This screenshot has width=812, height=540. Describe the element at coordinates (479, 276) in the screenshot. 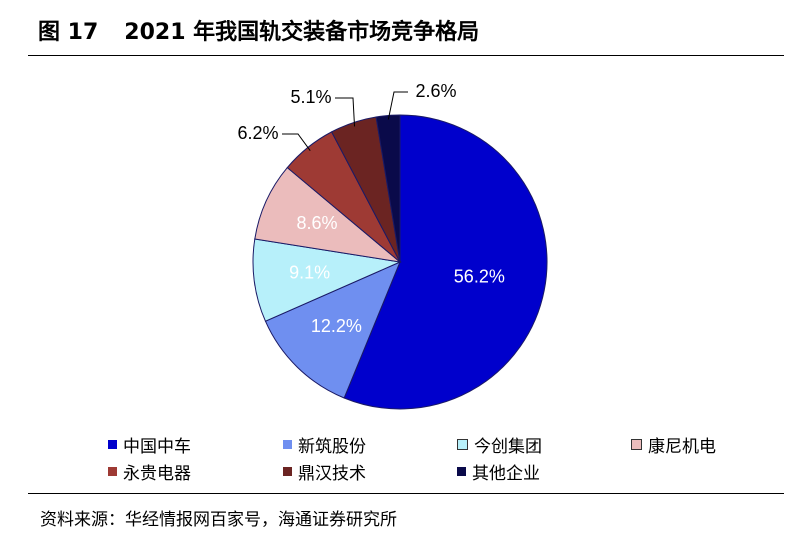

I see `slice-label-1: 56.2%` at that location.